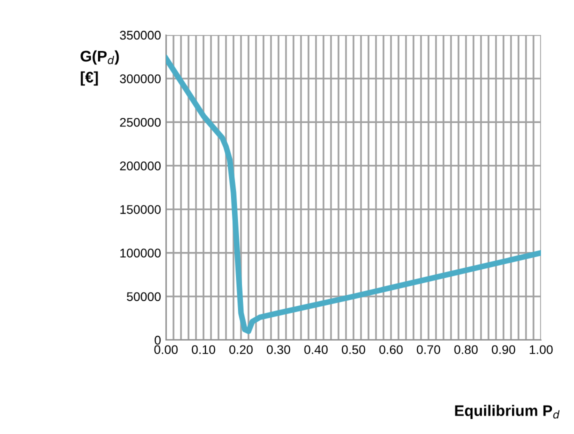 The width and height of the screenshot is (574, 434). I want to click on x-axis-title: Equilibrium P$_{d}$, so click(507, 412).